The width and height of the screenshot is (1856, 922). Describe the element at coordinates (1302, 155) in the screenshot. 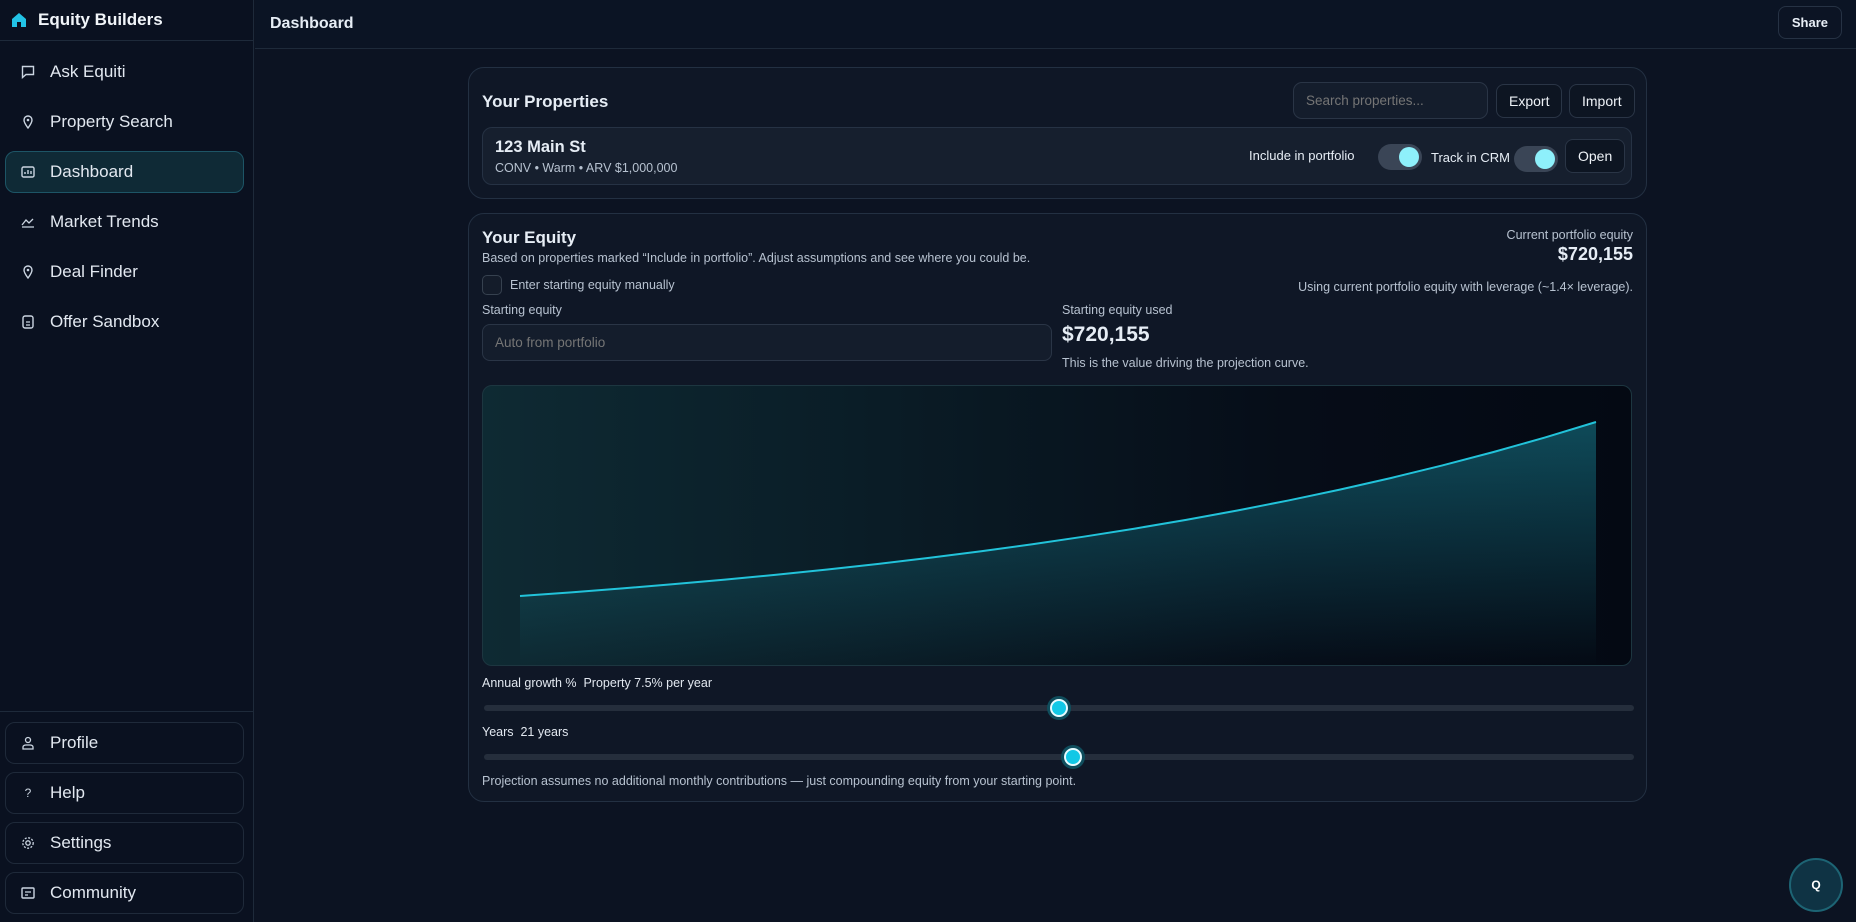

I see `include-label: Include in portfolio` at that location.